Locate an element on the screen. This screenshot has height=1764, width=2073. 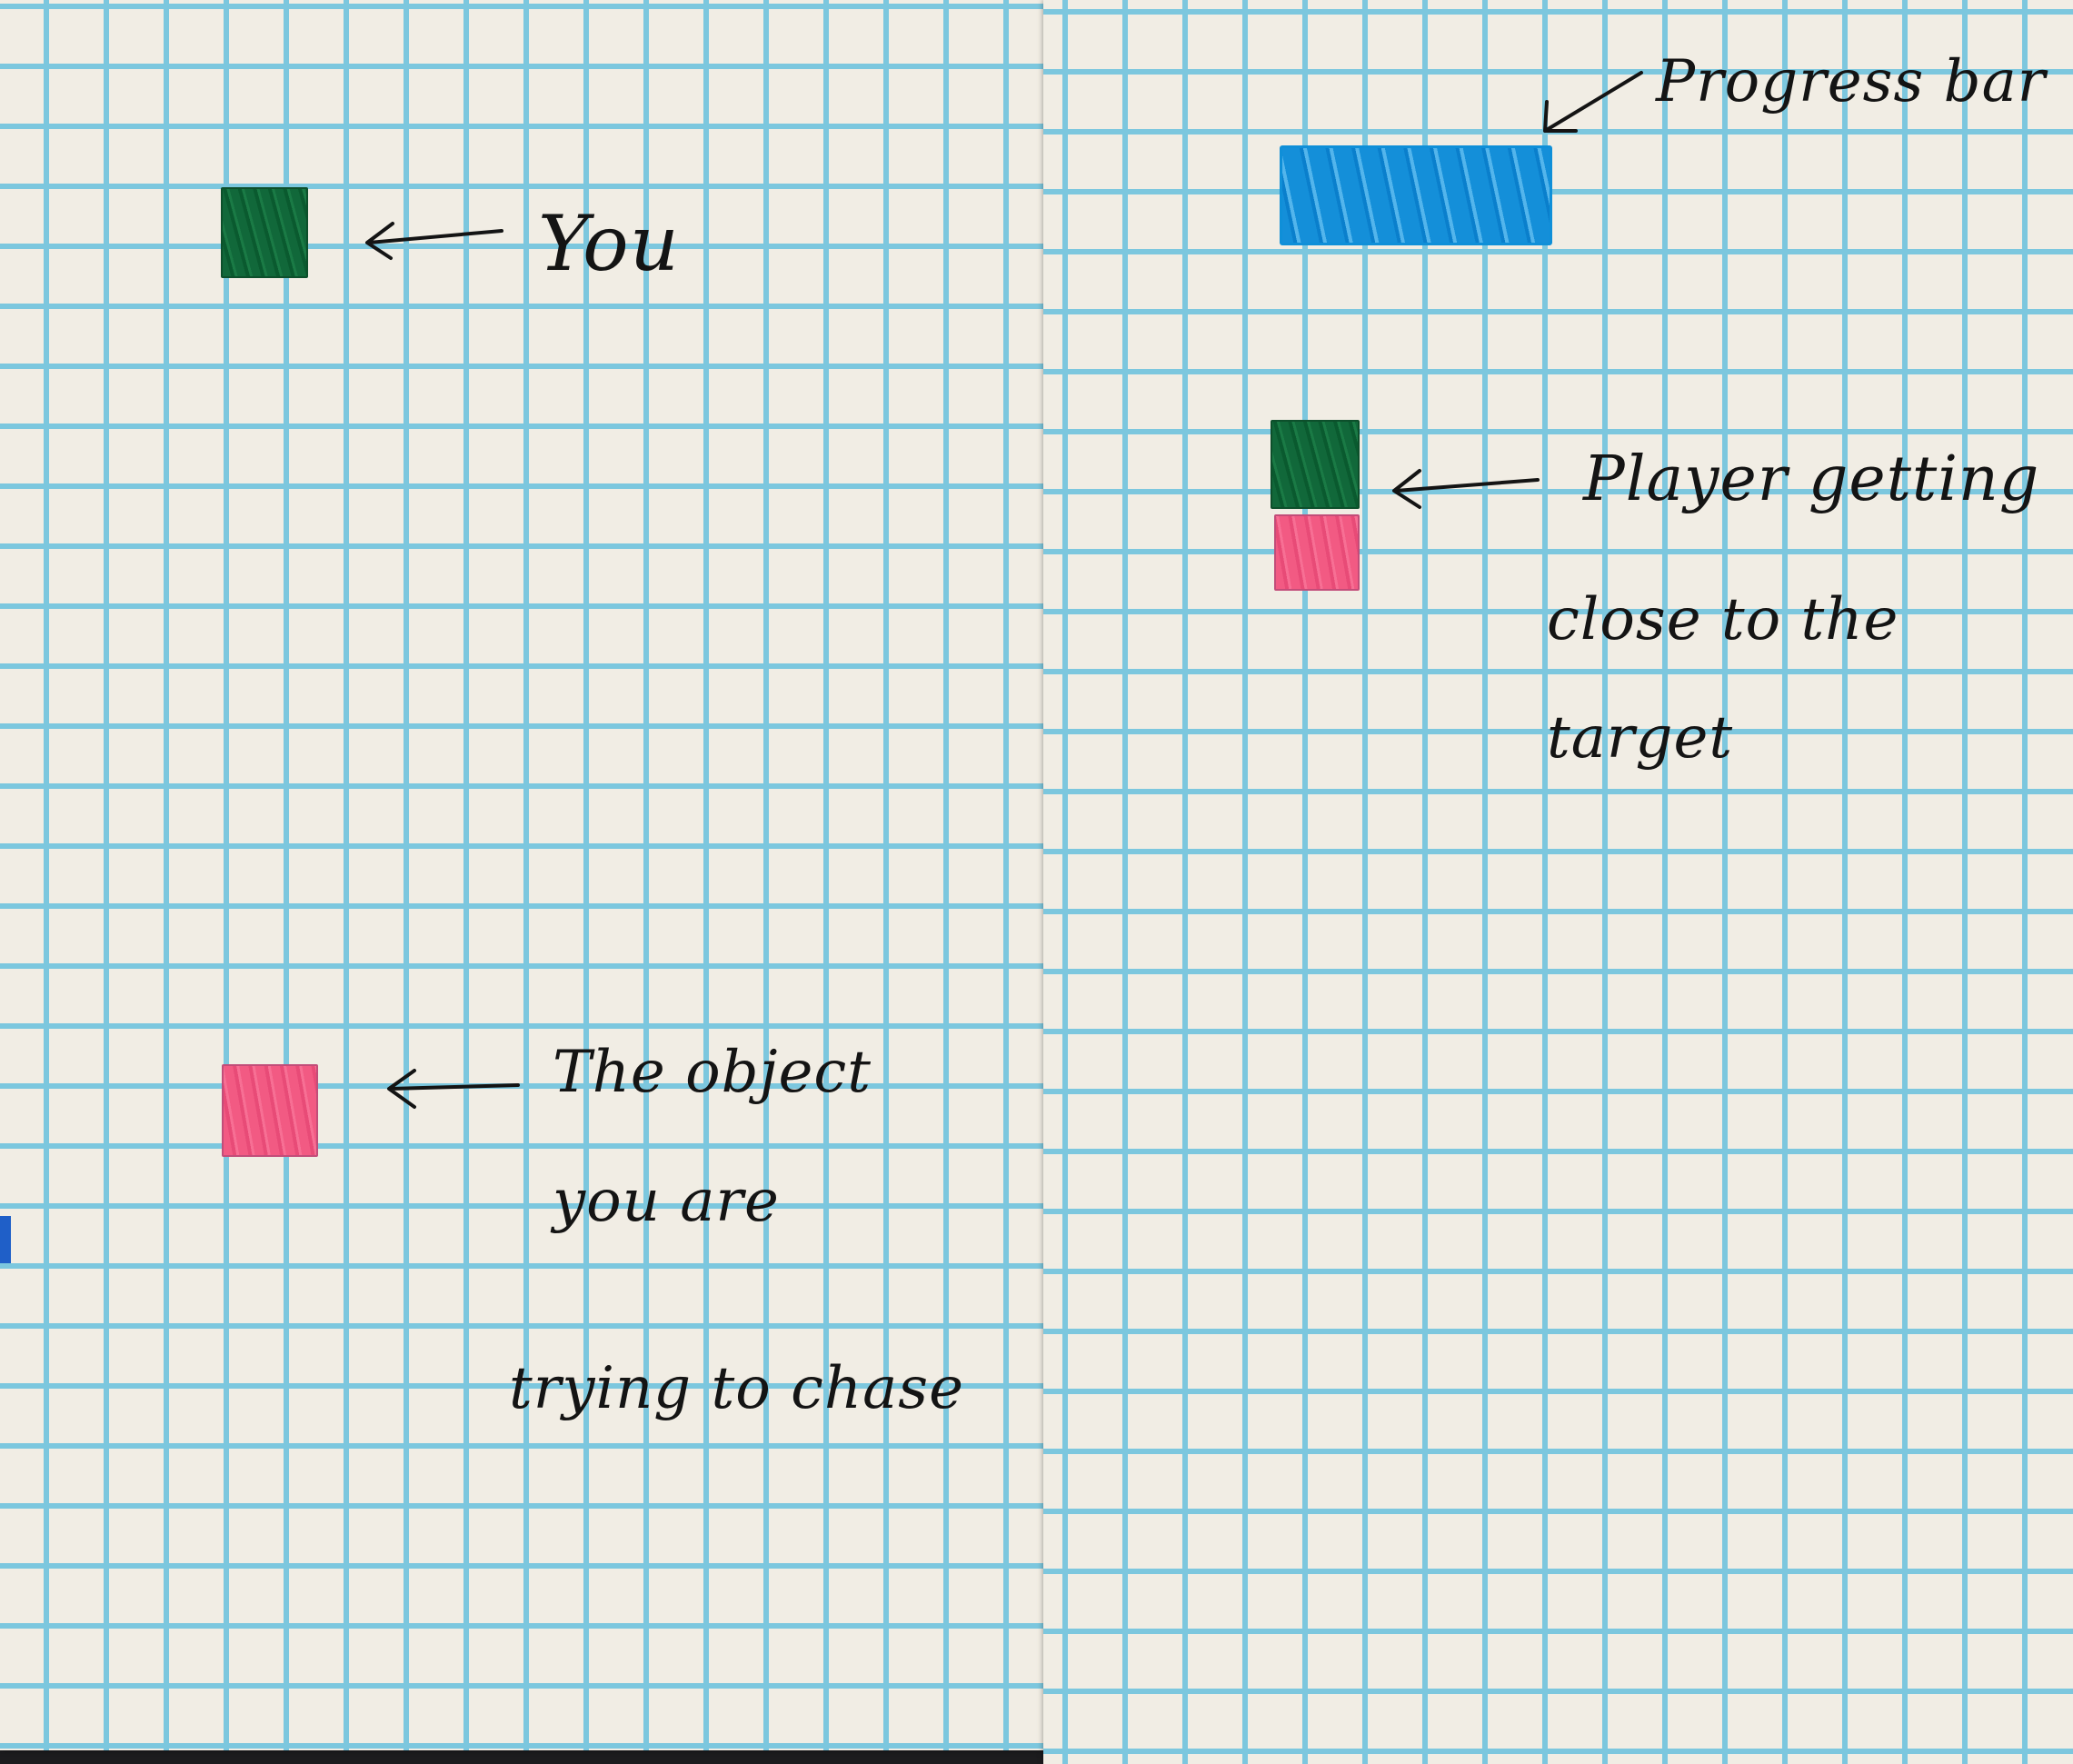
object-label-line-1: The object is located at coordinates (712, 1073).